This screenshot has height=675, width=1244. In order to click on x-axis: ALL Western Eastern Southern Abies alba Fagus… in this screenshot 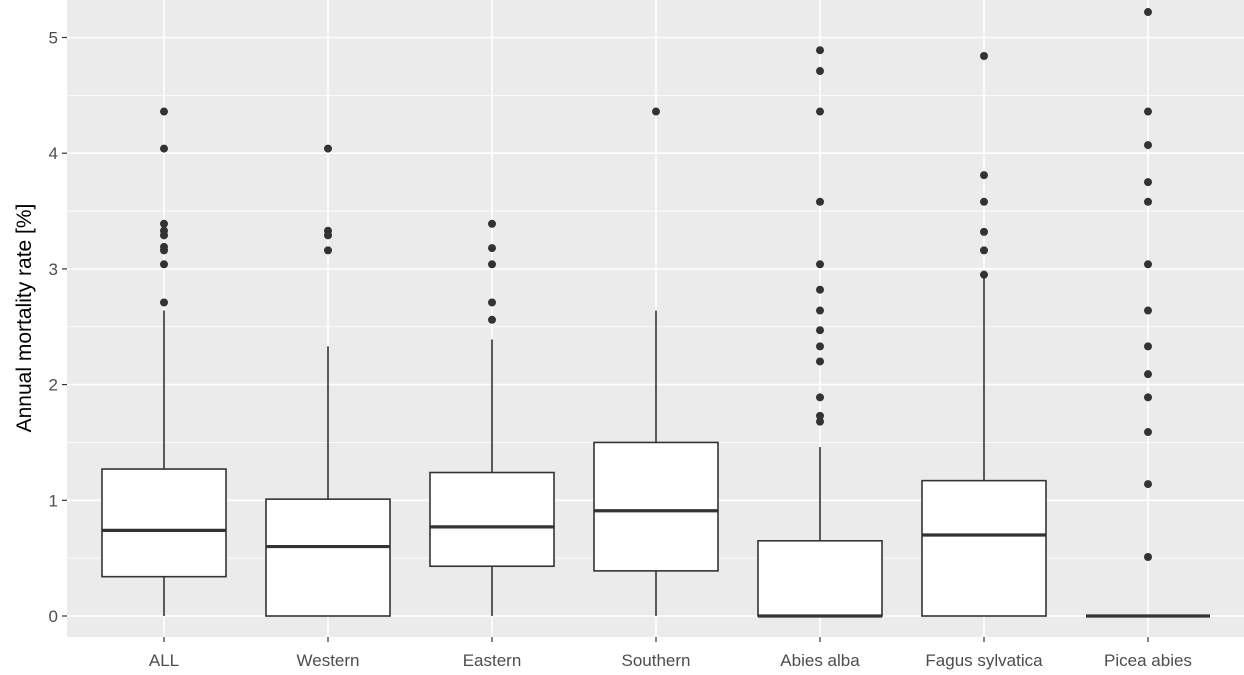, I will do `click(670, 653)`.